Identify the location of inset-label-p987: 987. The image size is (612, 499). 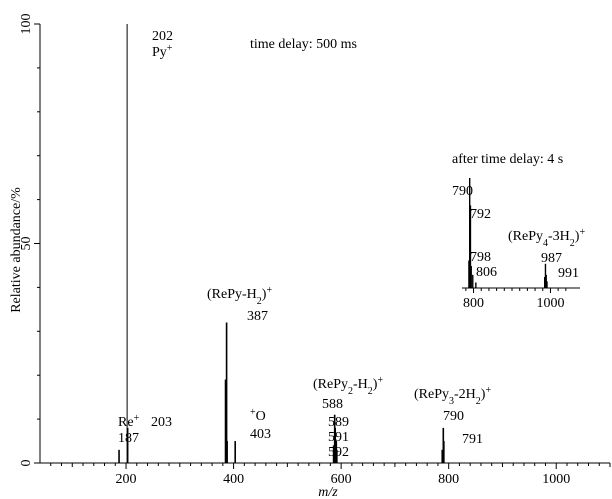
(551, 258).